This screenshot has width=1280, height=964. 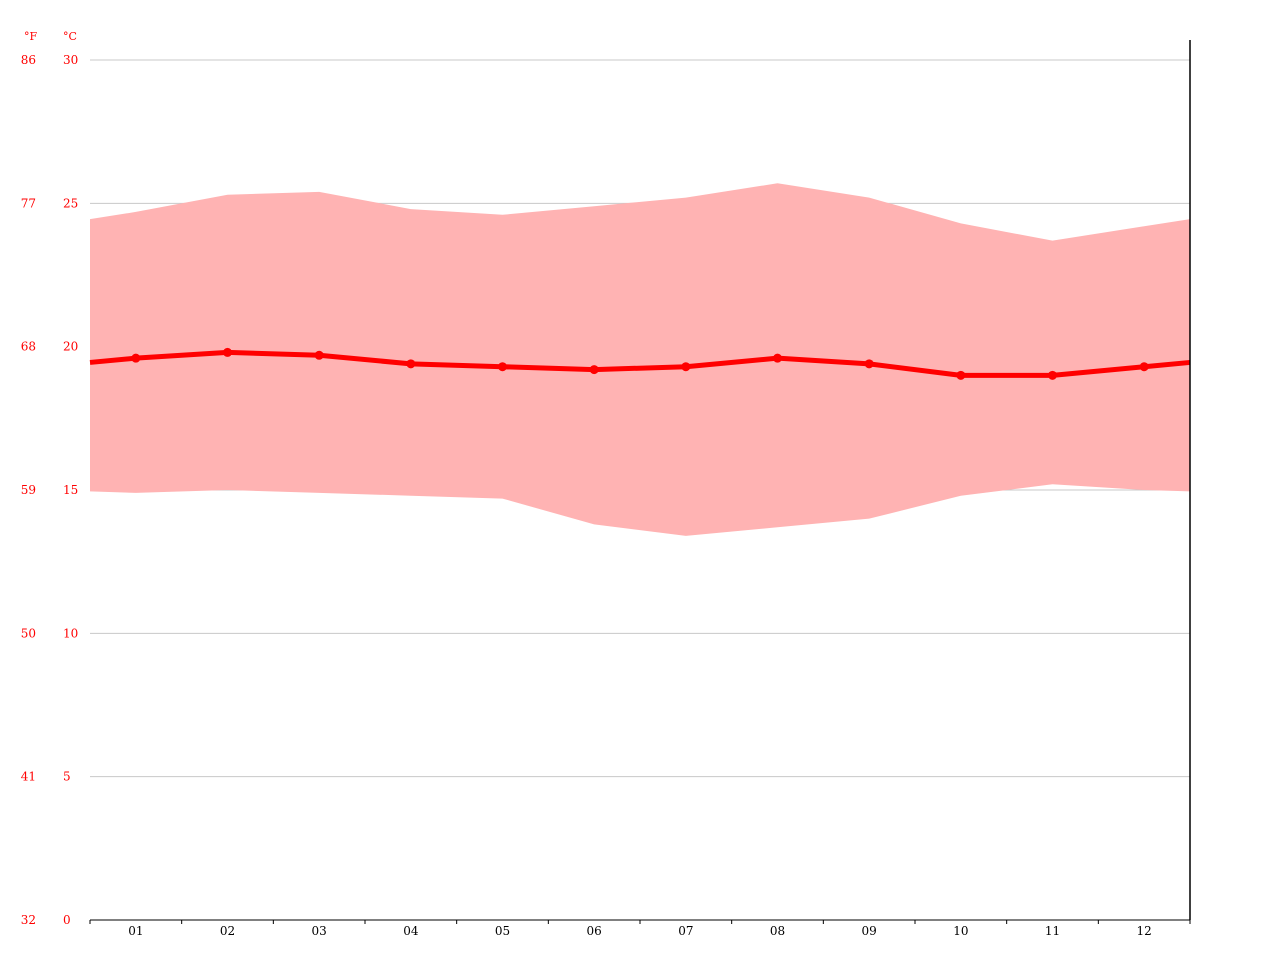 What do you see at coordinates (28, 203) in the screenshot?
I see `y-tick-label-fahrenheit: 77` at bounding box center [28, 203].